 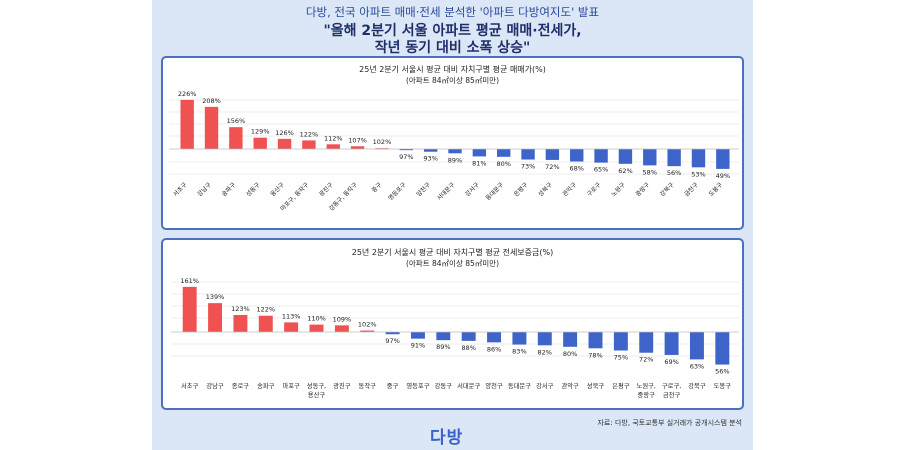 I want to click on value-label: 91%, so click(x=418, y=346).